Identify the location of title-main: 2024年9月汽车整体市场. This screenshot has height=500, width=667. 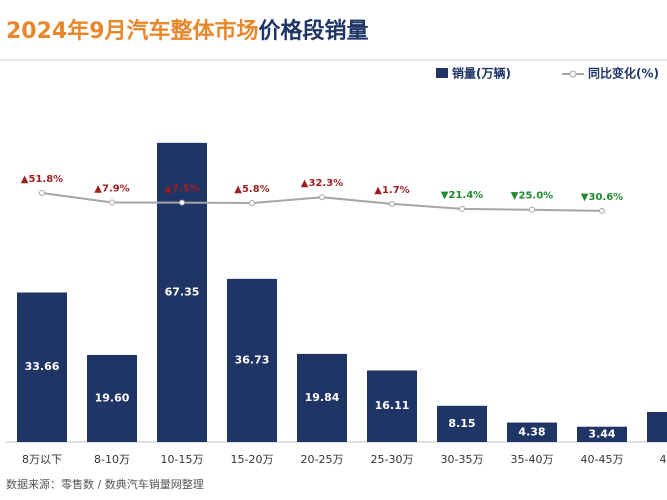
(132, 31).